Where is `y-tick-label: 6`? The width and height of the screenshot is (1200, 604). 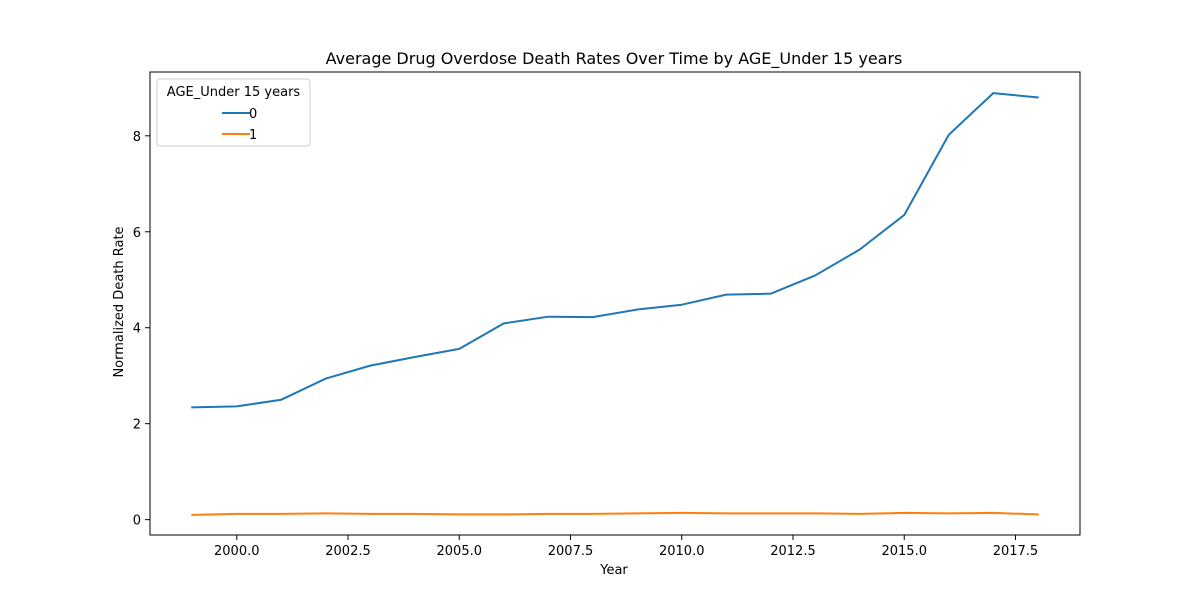
y-tick-label: 6 is located at coordinates (137, 233).